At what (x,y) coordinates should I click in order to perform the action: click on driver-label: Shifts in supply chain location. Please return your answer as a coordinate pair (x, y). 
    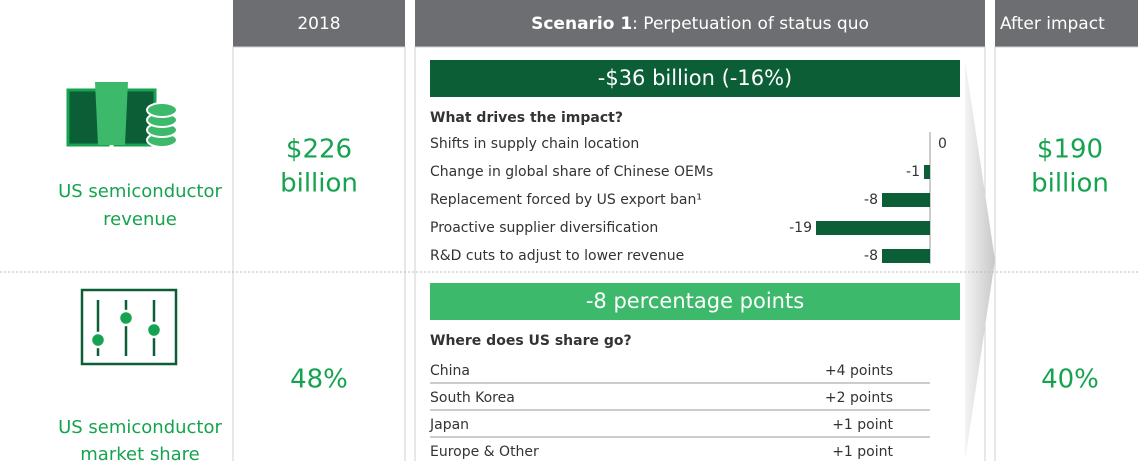
    Looking at the image, I should click on (534, 144).